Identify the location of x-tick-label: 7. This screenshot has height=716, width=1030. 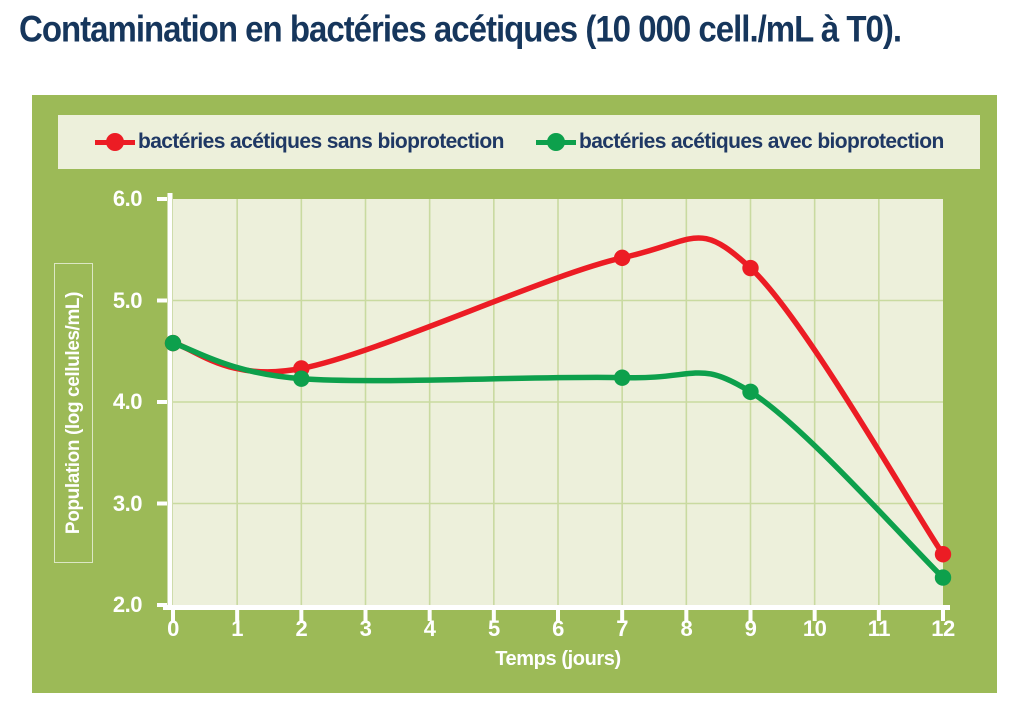
(622, 628).